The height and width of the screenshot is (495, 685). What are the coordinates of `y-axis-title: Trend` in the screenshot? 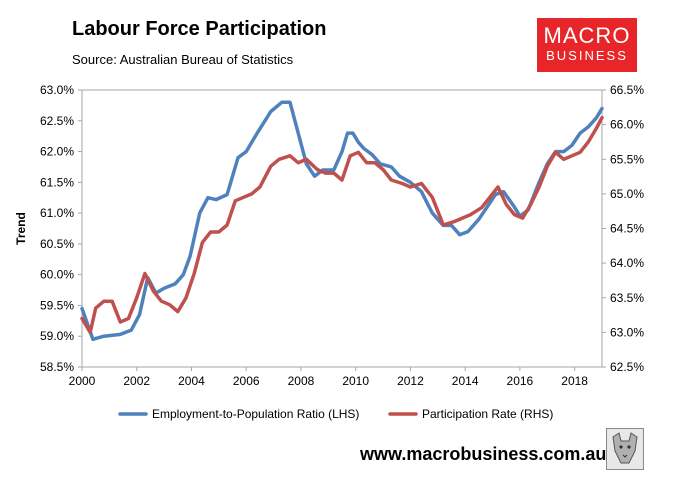 It's located at (21, 228).